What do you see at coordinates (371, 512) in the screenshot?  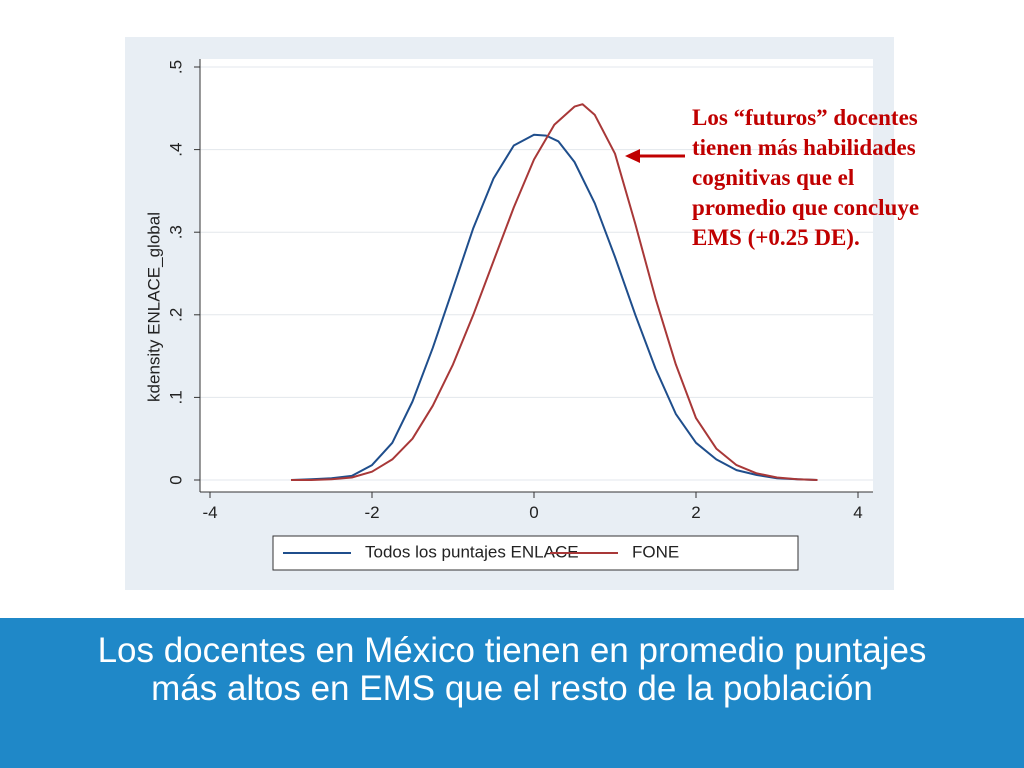 I see `x-tick-label: -2` at bounding box center [371, 512].